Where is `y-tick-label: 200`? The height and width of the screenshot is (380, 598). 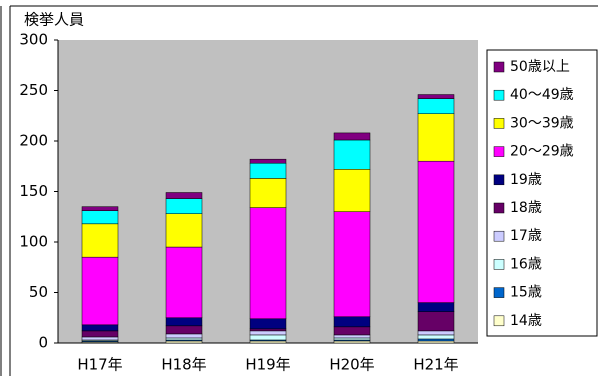 y-tick-label: 200 is located at coordinates (33, 141).